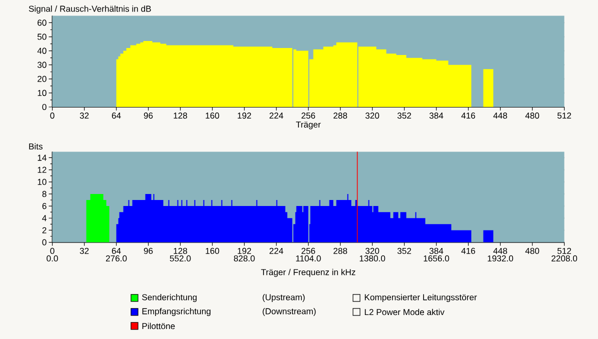 This screenshot has height=339, width=598. Describe the element at coordinates (283, 298) in the screenshot. I see `text: (Upstream)` at that location.